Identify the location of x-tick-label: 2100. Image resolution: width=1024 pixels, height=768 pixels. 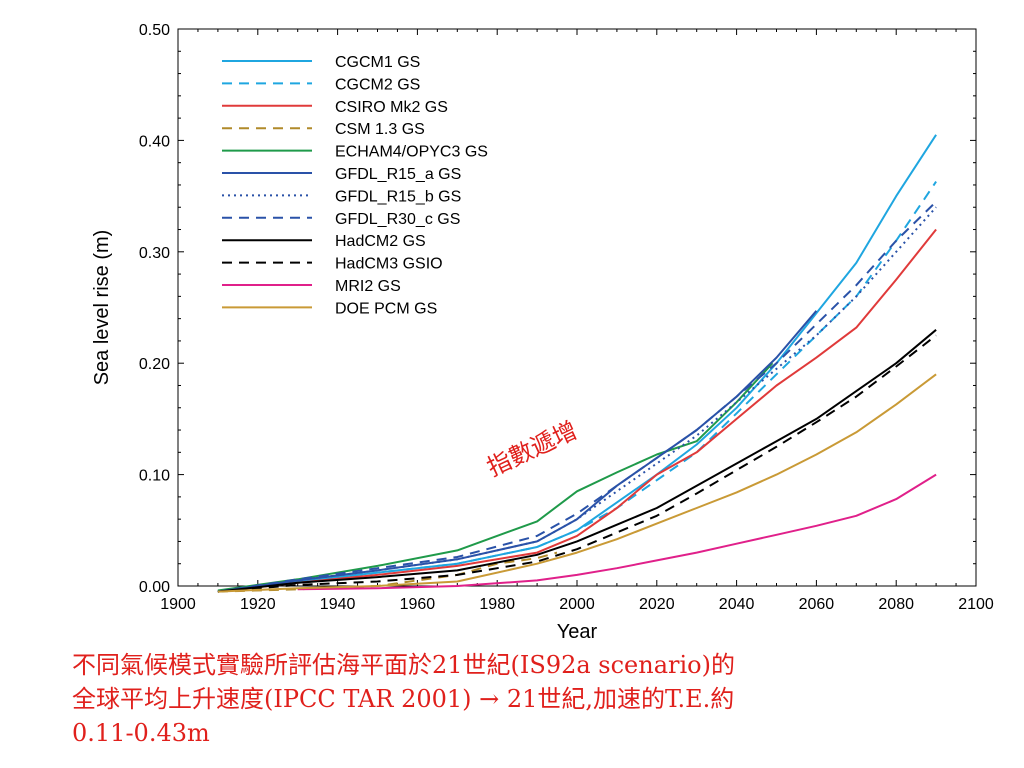
(976, 604).